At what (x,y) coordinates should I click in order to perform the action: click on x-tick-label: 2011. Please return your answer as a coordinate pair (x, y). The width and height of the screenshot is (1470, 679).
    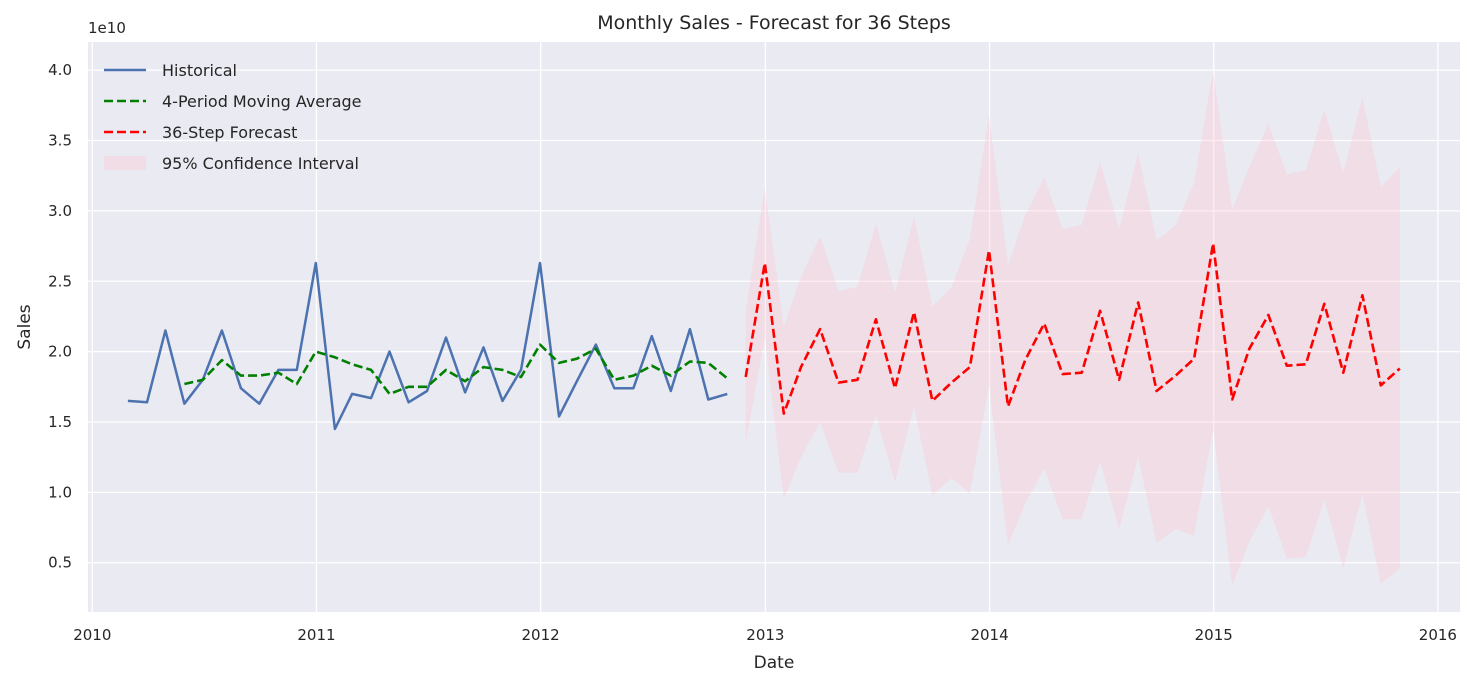
    Looking at the image, I should click on (316, 635).